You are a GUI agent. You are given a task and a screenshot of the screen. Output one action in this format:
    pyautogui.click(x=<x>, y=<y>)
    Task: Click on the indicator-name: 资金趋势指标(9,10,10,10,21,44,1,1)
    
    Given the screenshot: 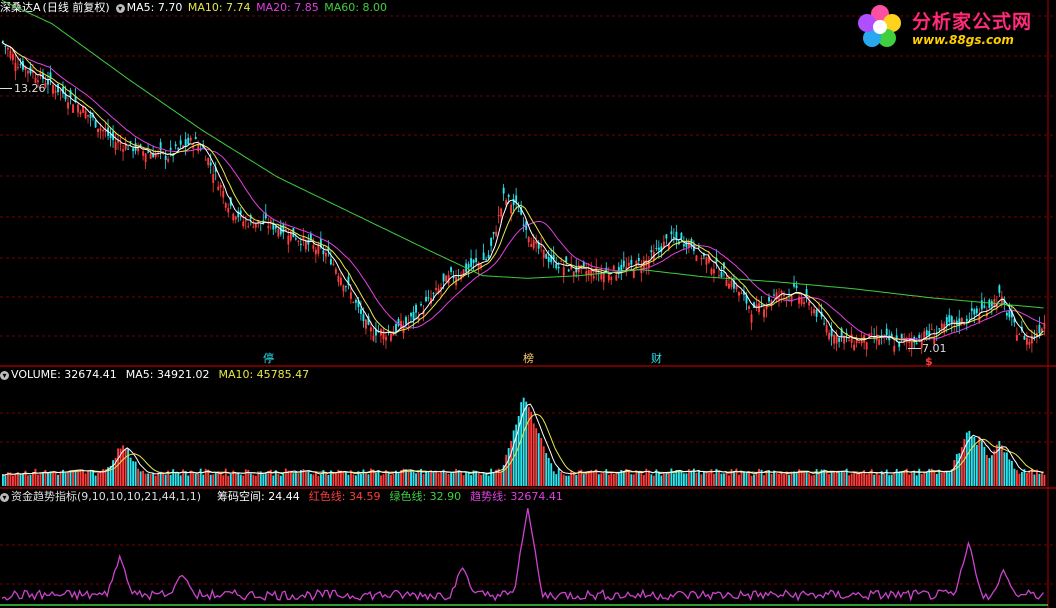 What is the action you would take?
    pyautogui.click(x=106, y=496)
    